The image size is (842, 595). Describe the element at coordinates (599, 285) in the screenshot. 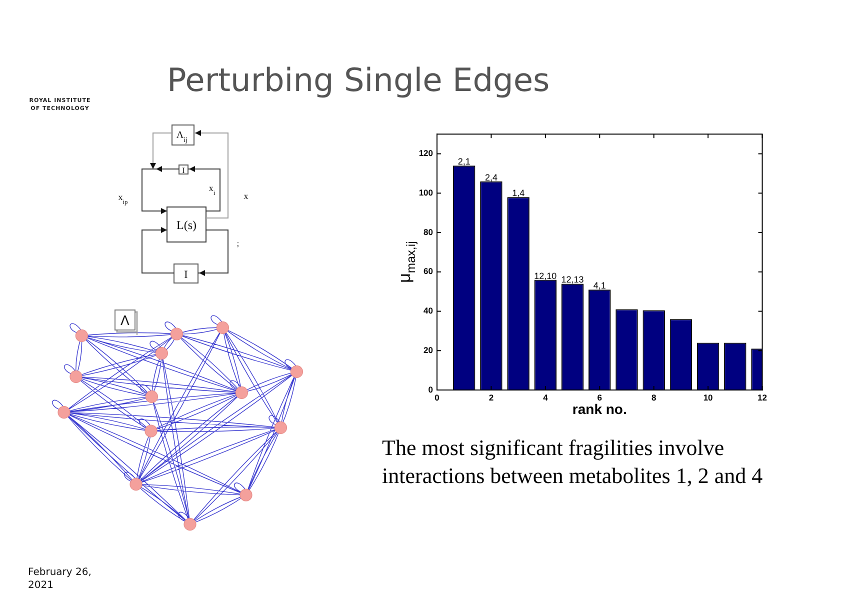

I see `annotation: 4,1` at that location.